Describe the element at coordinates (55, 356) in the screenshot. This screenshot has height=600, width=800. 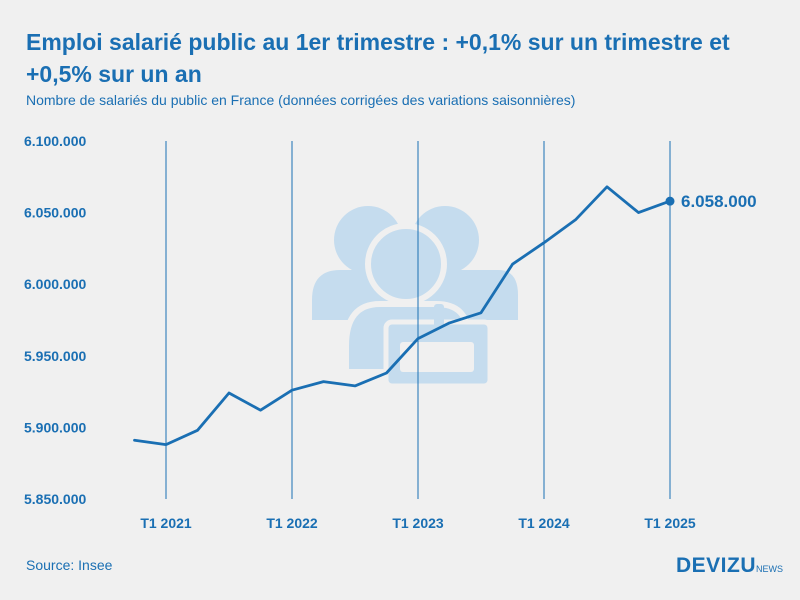
I see `y-tick-label: 5.950.000` at that location.